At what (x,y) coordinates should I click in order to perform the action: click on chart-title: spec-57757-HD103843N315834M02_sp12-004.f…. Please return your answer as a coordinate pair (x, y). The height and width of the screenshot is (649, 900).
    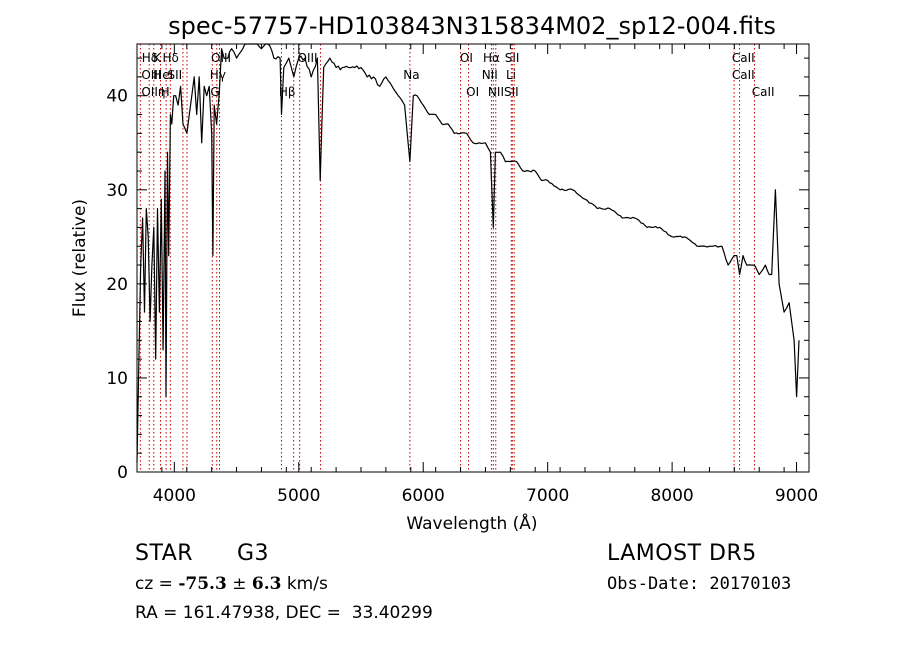
    Looking at the image, I should click on (472, 26).